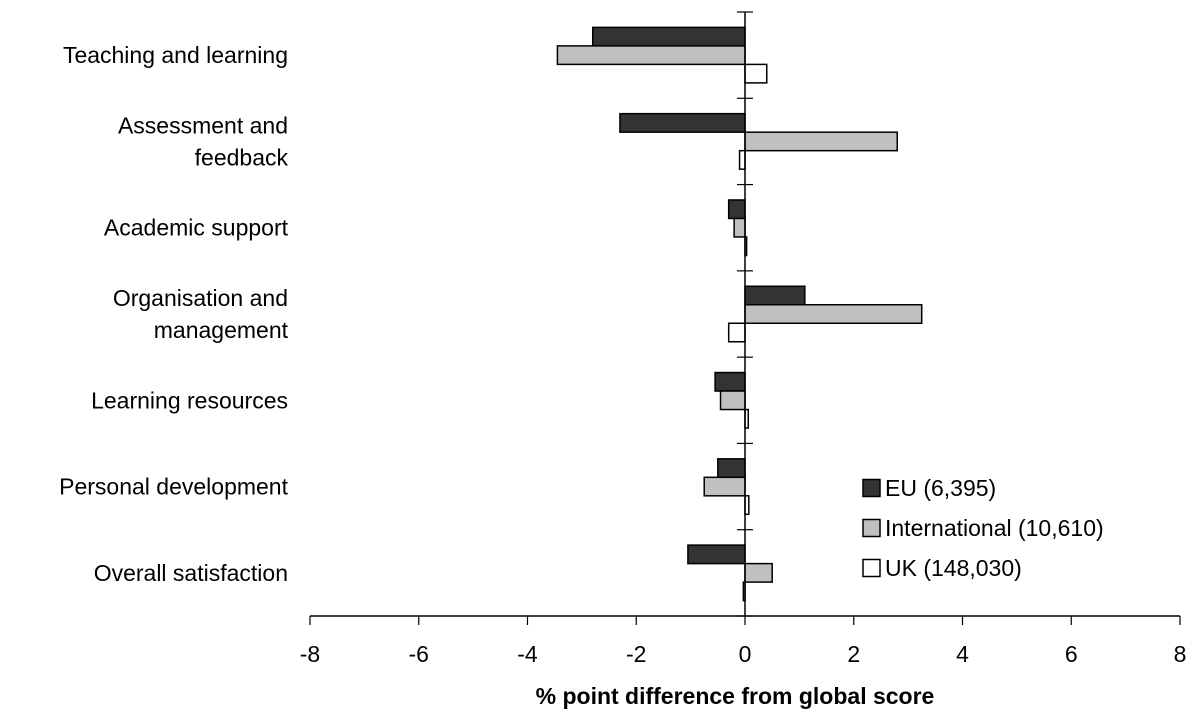  What do you see at coordinates (203, 141) in the screenshot?
I see `category-label: Assessment and feedback` at bounding box center [203, 141].